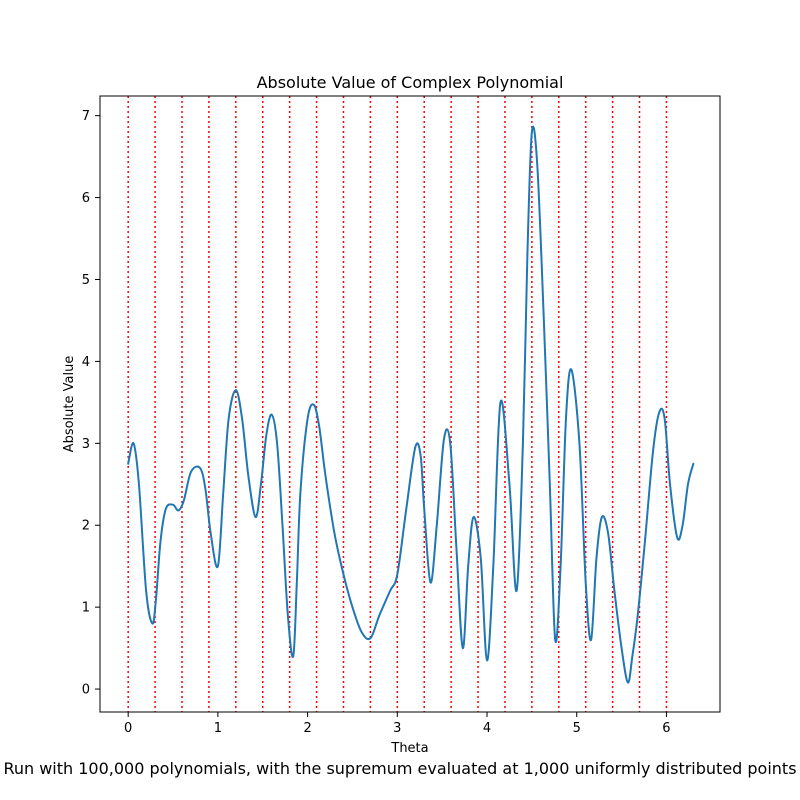 Image resolution: width=800 pixels, height=800 pixels. Describe the element at coordinates (218, 728) in the screenshot. I see `x-tick-label-1: 1` at that location.